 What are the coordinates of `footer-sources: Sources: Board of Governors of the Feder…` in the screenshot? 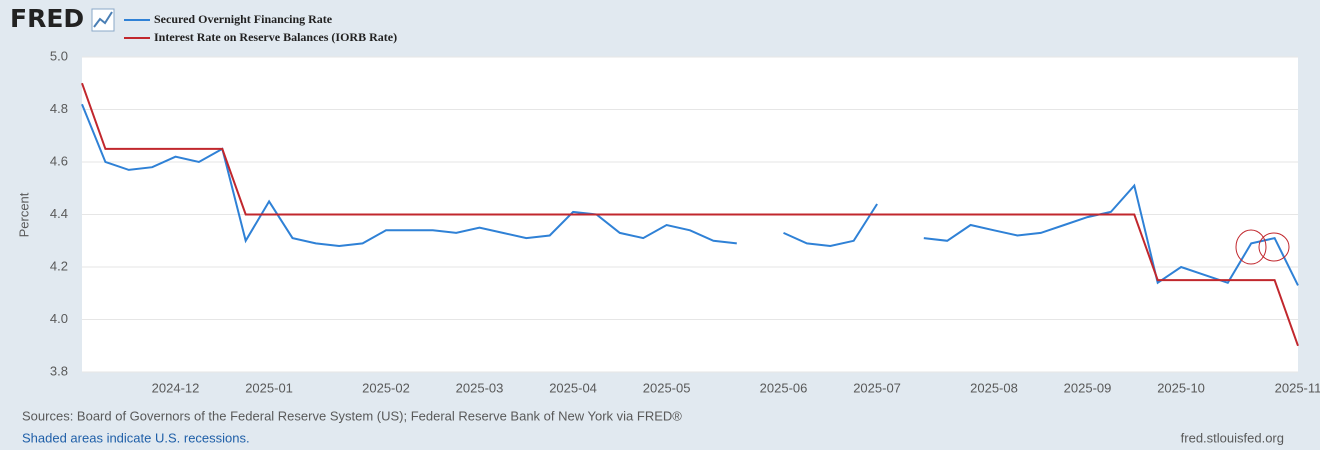 It's located at (352, 415).